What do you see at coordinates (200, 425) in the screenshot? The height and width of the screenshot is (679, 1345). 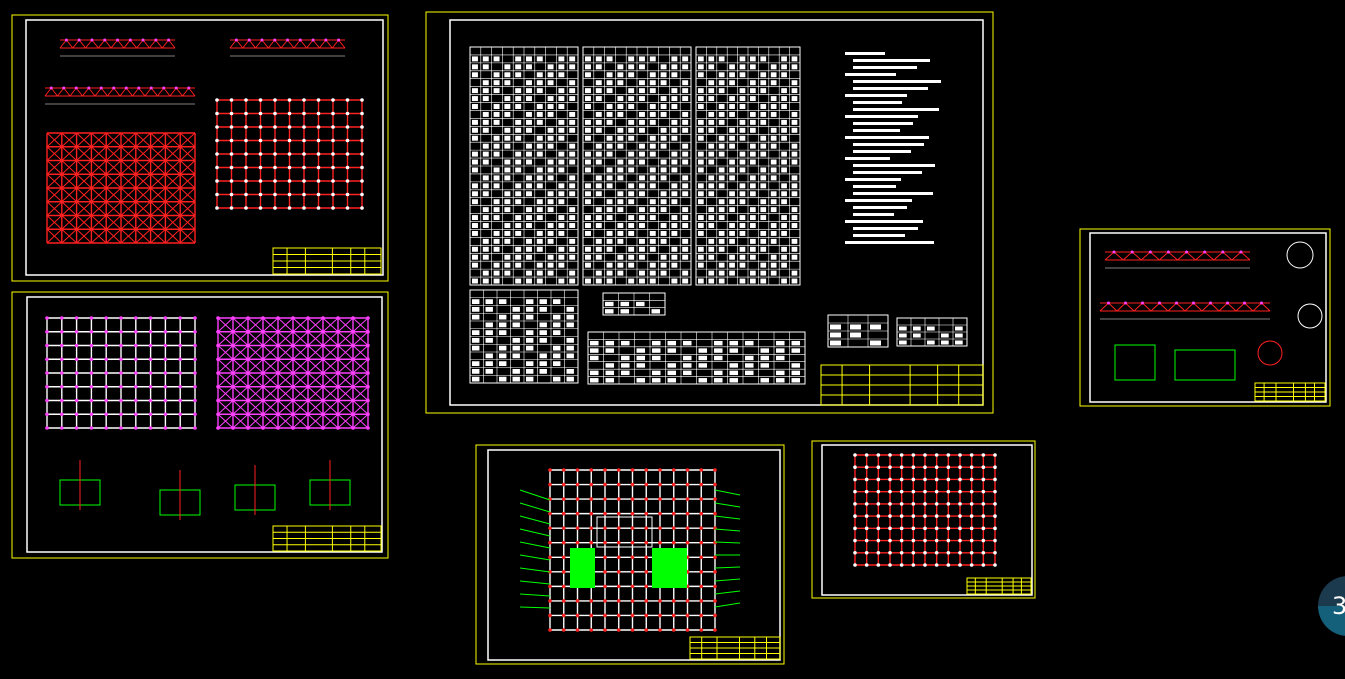 I see `sheet-node-plan` at bounding box center [200, 425].